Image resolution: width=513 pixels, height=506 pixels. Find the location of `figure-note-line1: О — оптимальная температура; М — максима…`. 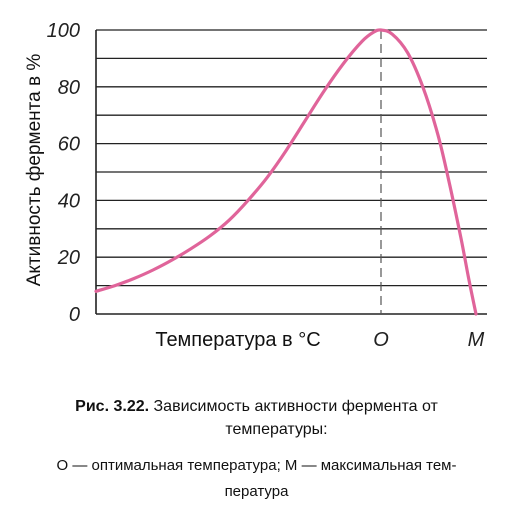

figure-note-line1: О — оптимальная температура; М — максима… is located at coordinates (256, 465).